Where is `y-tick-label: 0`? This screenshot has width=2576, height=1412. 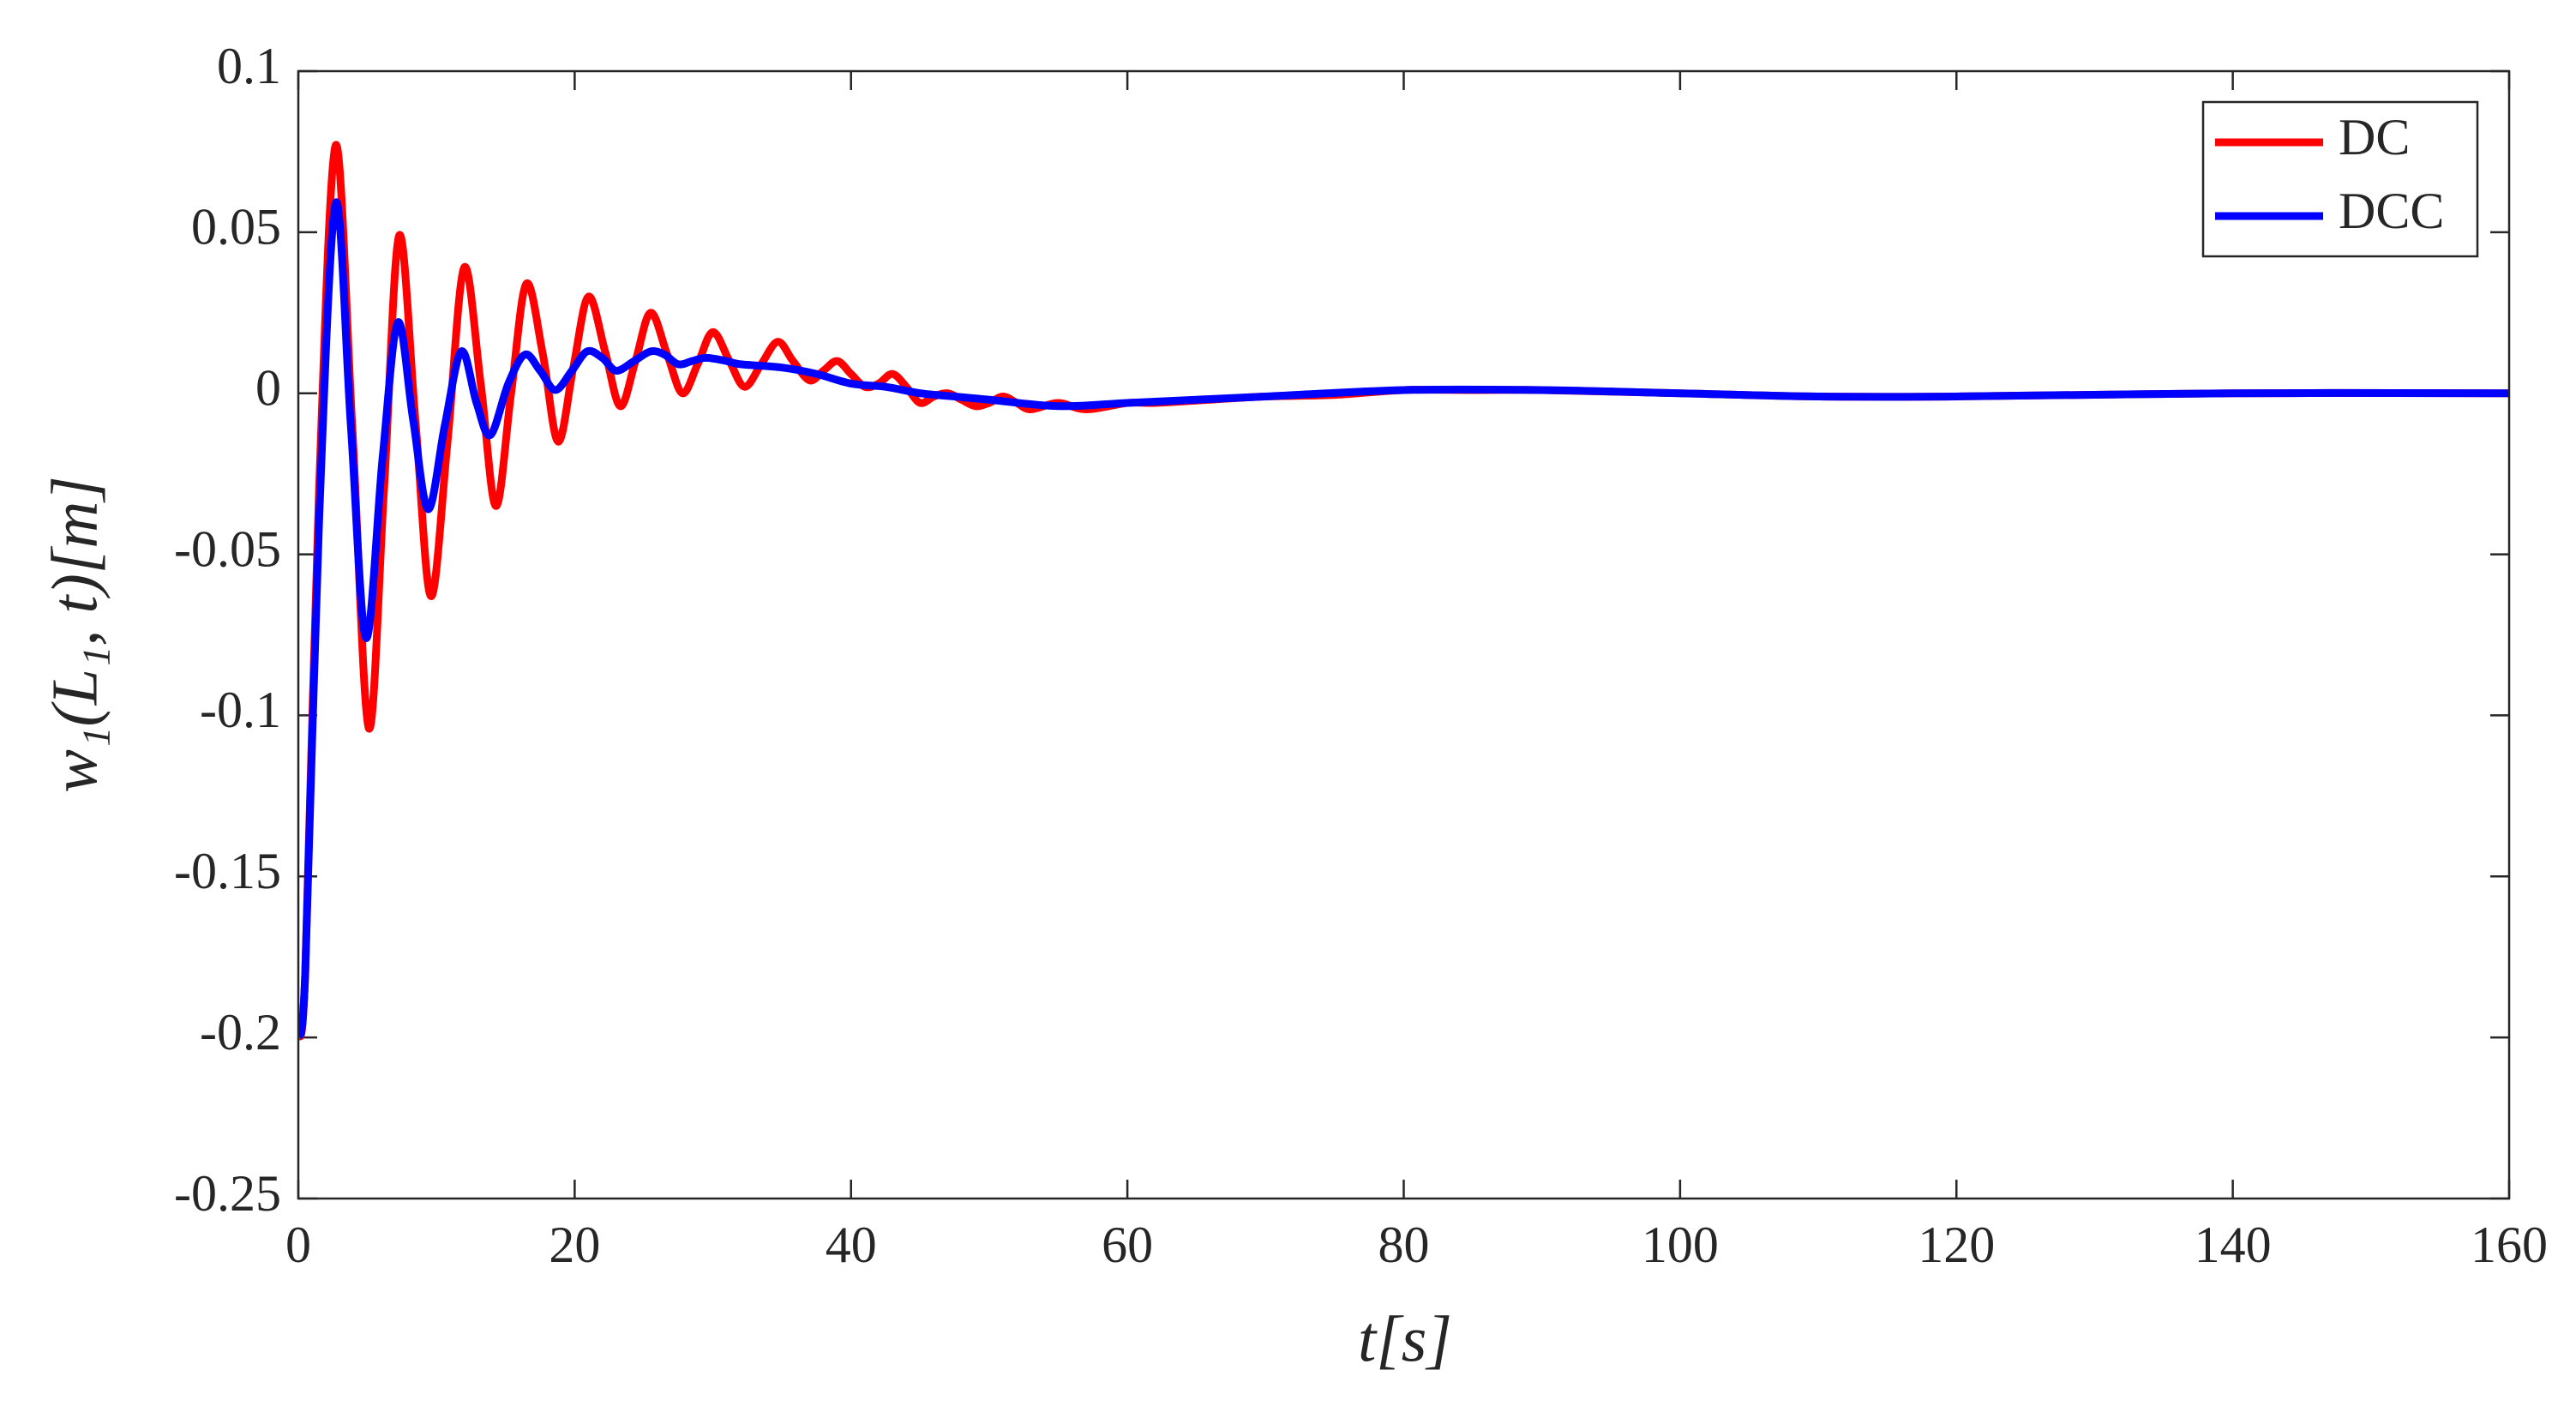 y-tick-label: 0 is located at coordinates (268, 387).